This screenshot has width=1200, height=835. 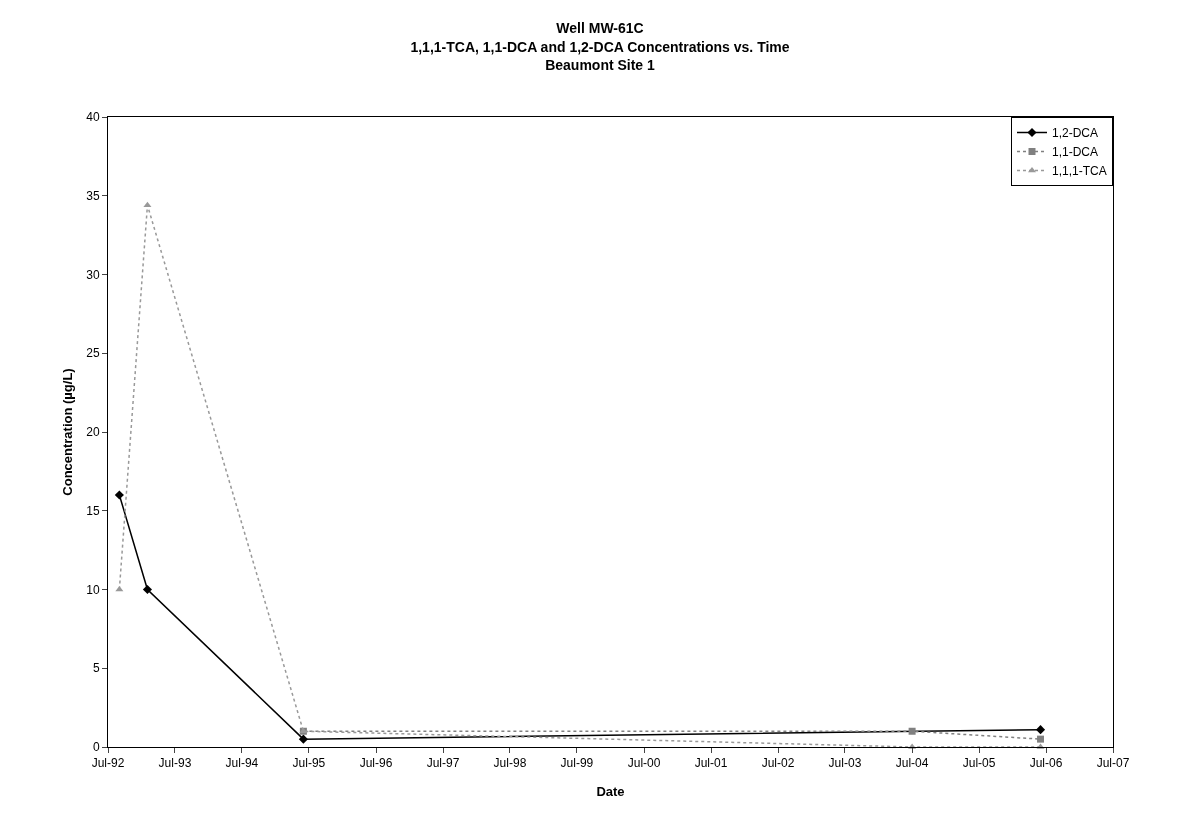 What do you see at coordinates (912, 763) in the screenshot?
I see `x-tick-label: Jul-04` at bounding box center [912, 763].